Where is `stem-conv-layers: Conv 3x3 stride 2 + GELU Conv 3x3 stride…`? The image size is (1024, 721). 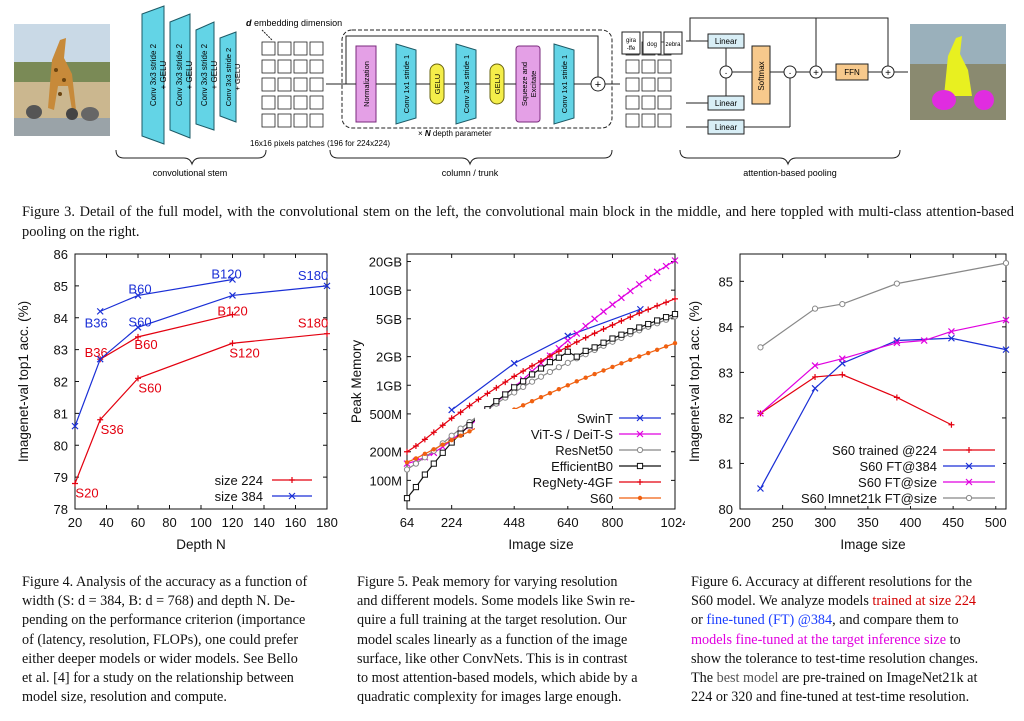
stem-conv-layers: Conv 3x3 stride 2 + GELU Conv 3x3 stride… is located at coordinates (191, 75).